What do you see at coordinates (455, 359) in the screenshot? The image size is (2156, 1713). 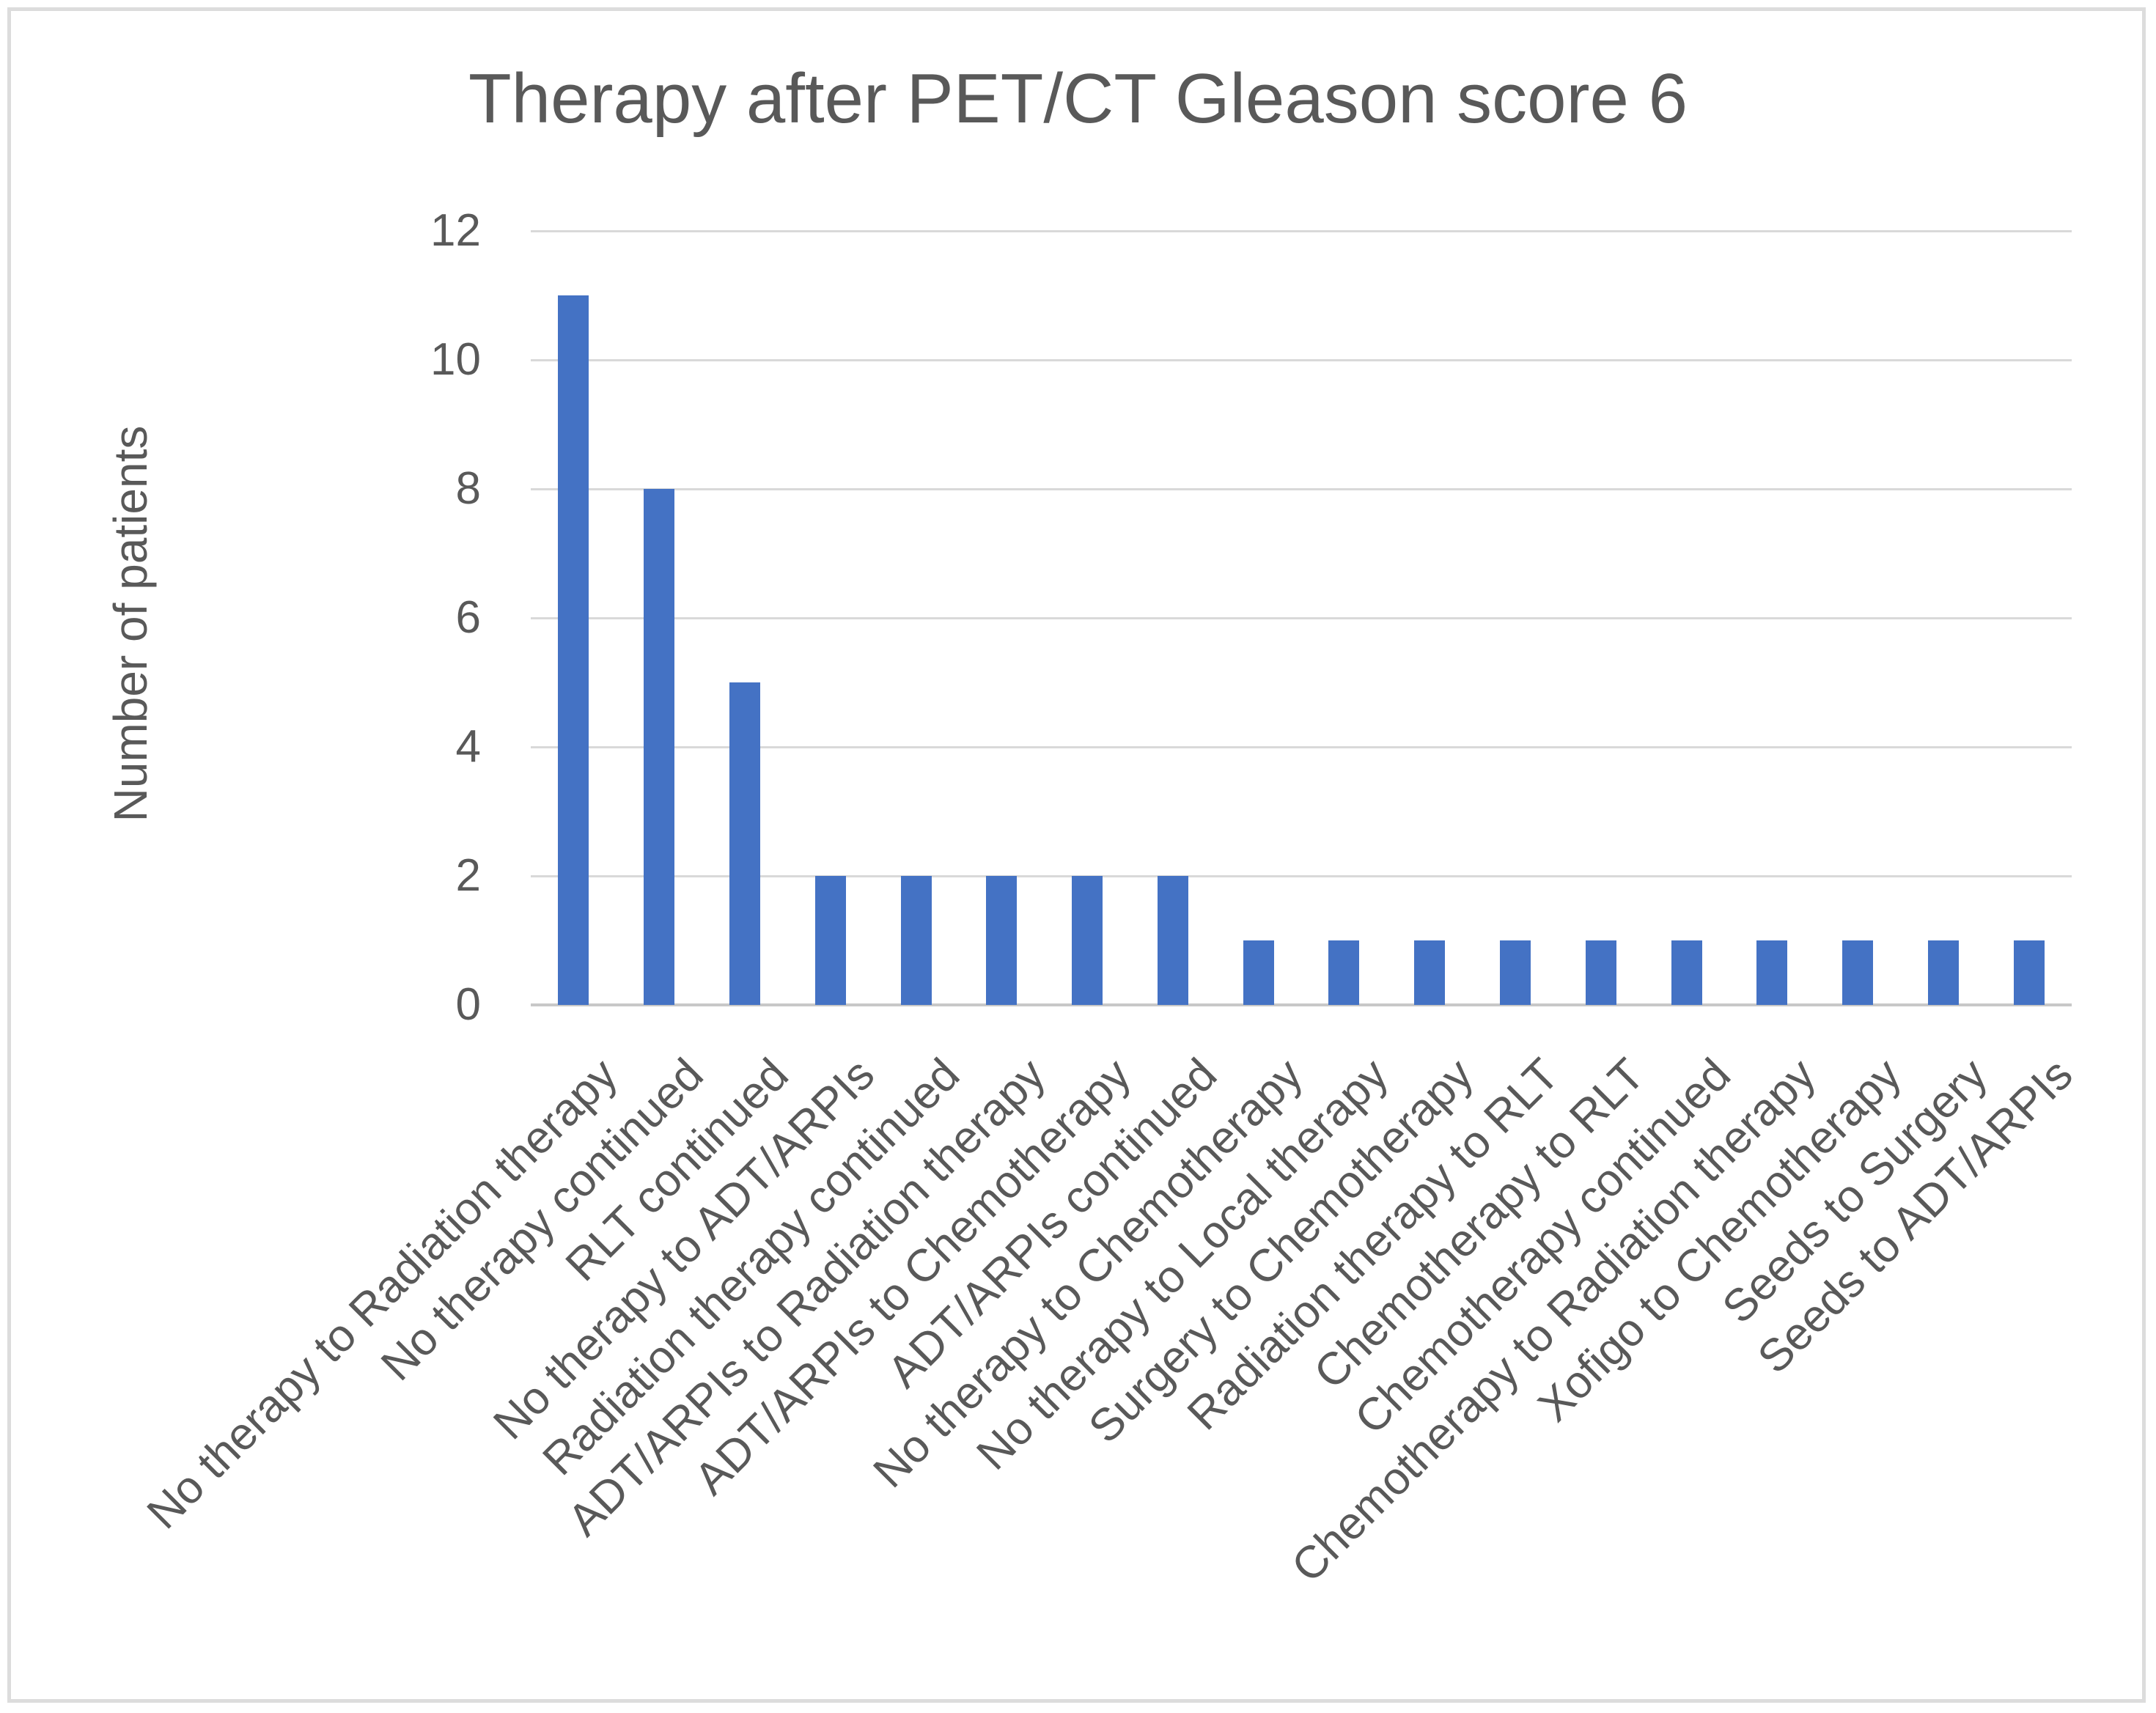 I see `y-tick-label: 10` at bounding box center [455, 359].